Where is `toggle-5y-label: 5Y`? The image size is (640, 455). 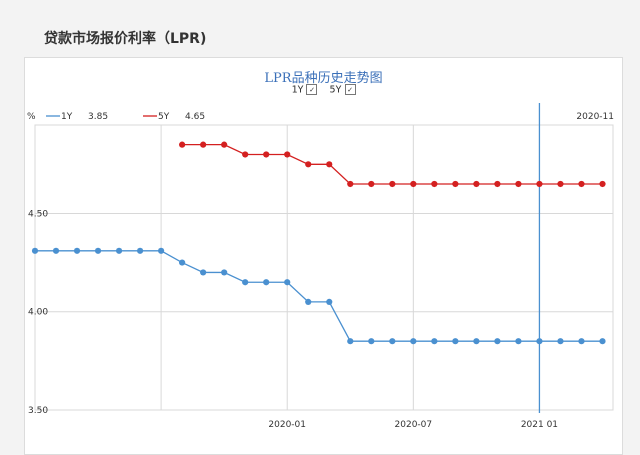
toggle-5y-label: 5Y is located at coordinates (335, 90).